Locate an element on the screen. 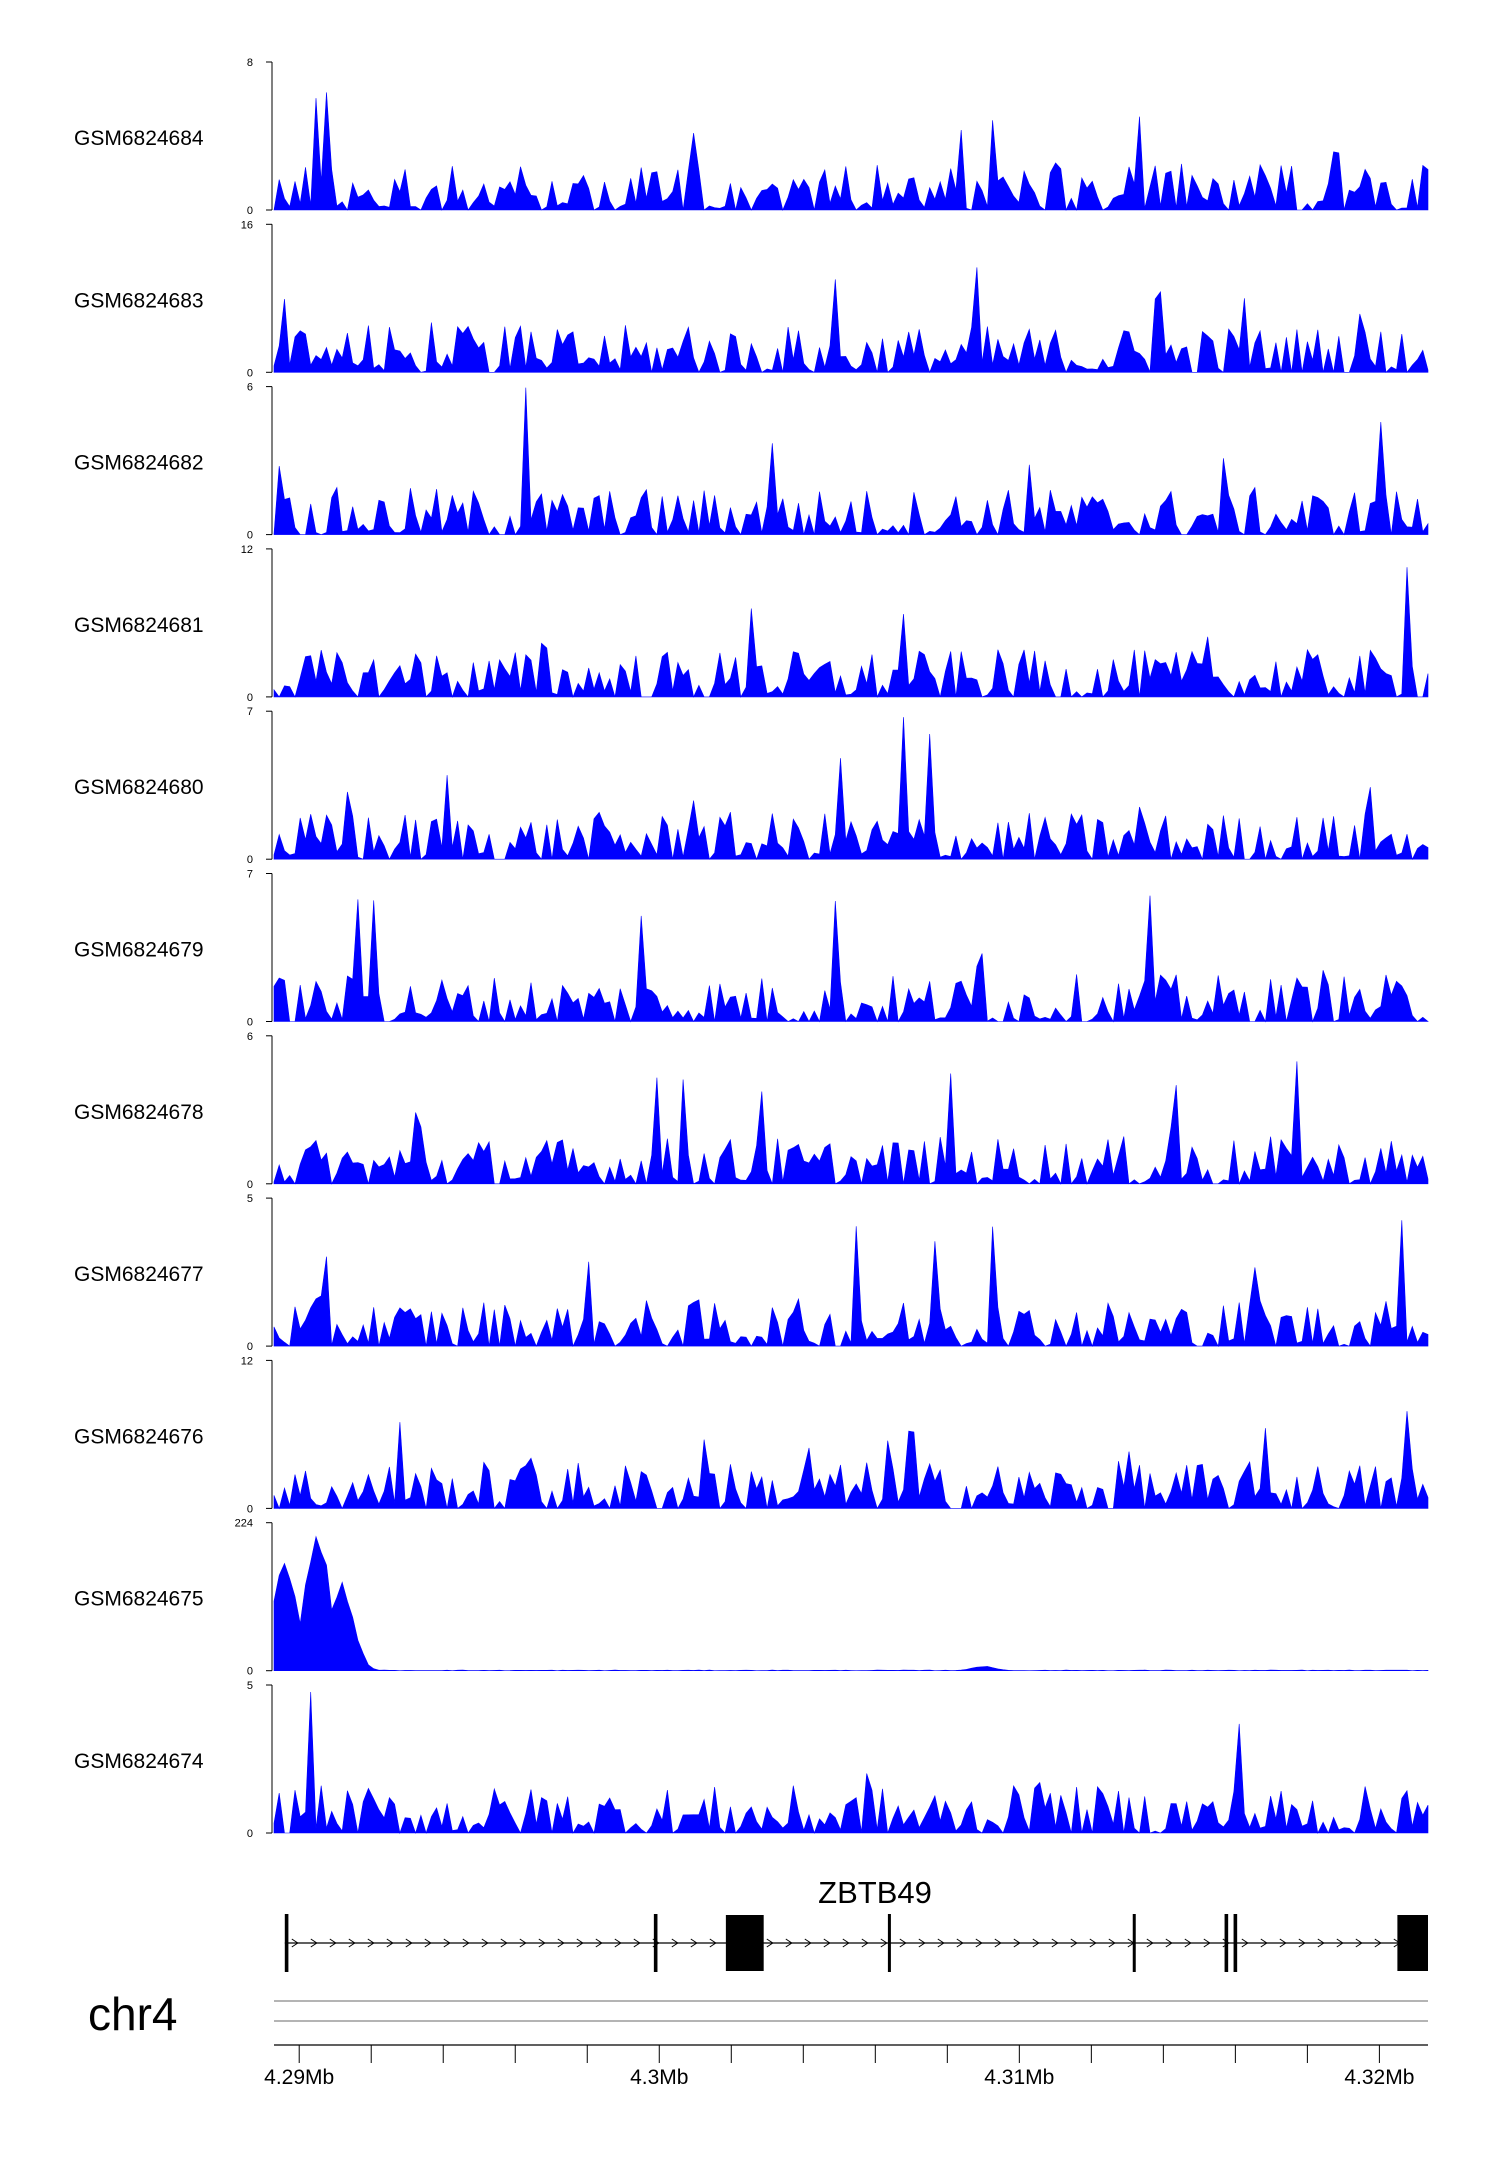  scale-max-label: 224 is located at coordinates (244, 1524).